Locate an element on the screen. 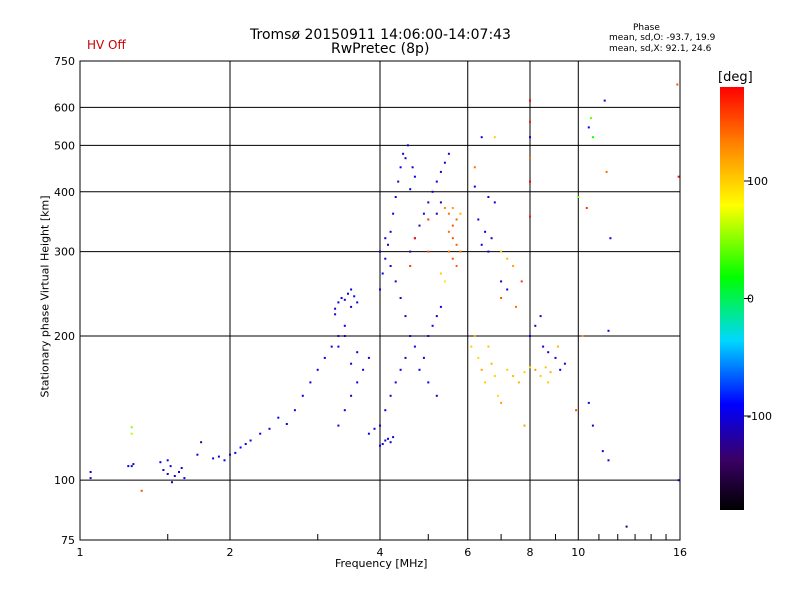  colorbar-ticks: 100 0 -100 is located at coordinates (758, 299).